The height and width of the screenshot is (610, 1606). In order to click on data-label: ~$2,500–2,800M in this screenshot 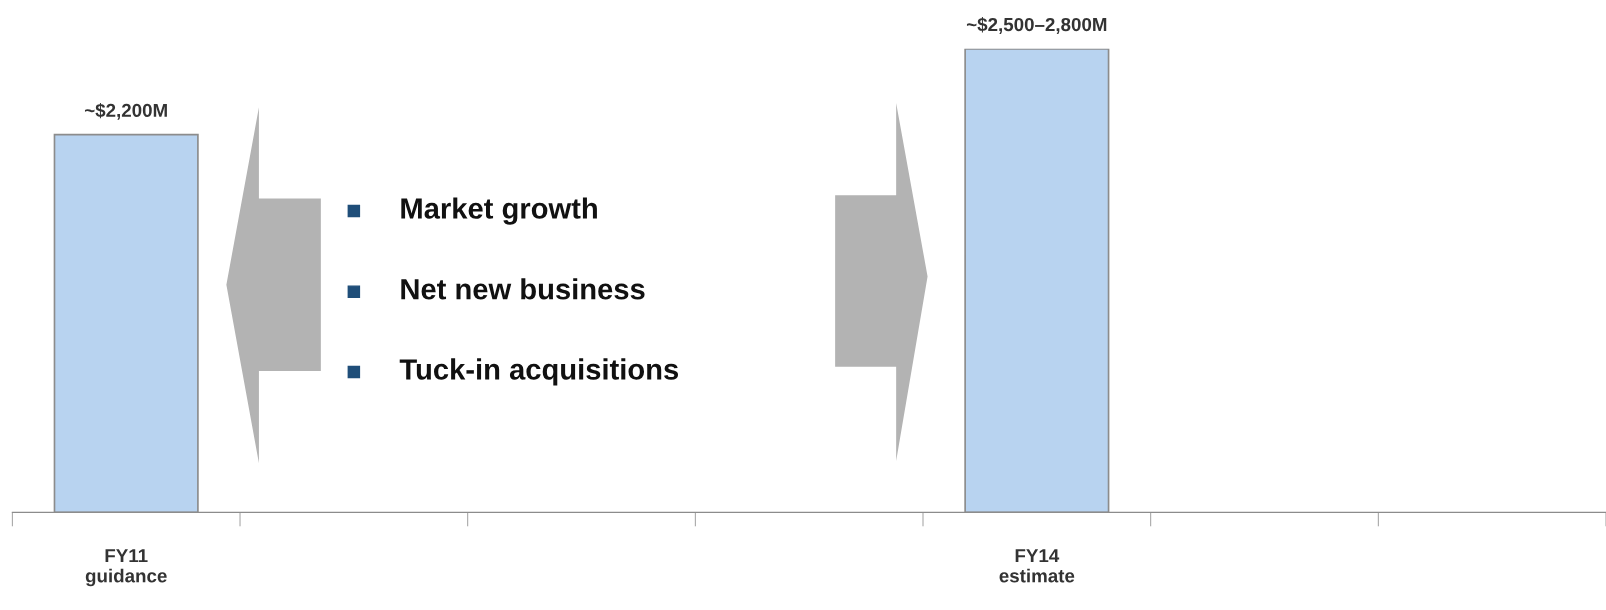, I will do `click(1036, 25)`.